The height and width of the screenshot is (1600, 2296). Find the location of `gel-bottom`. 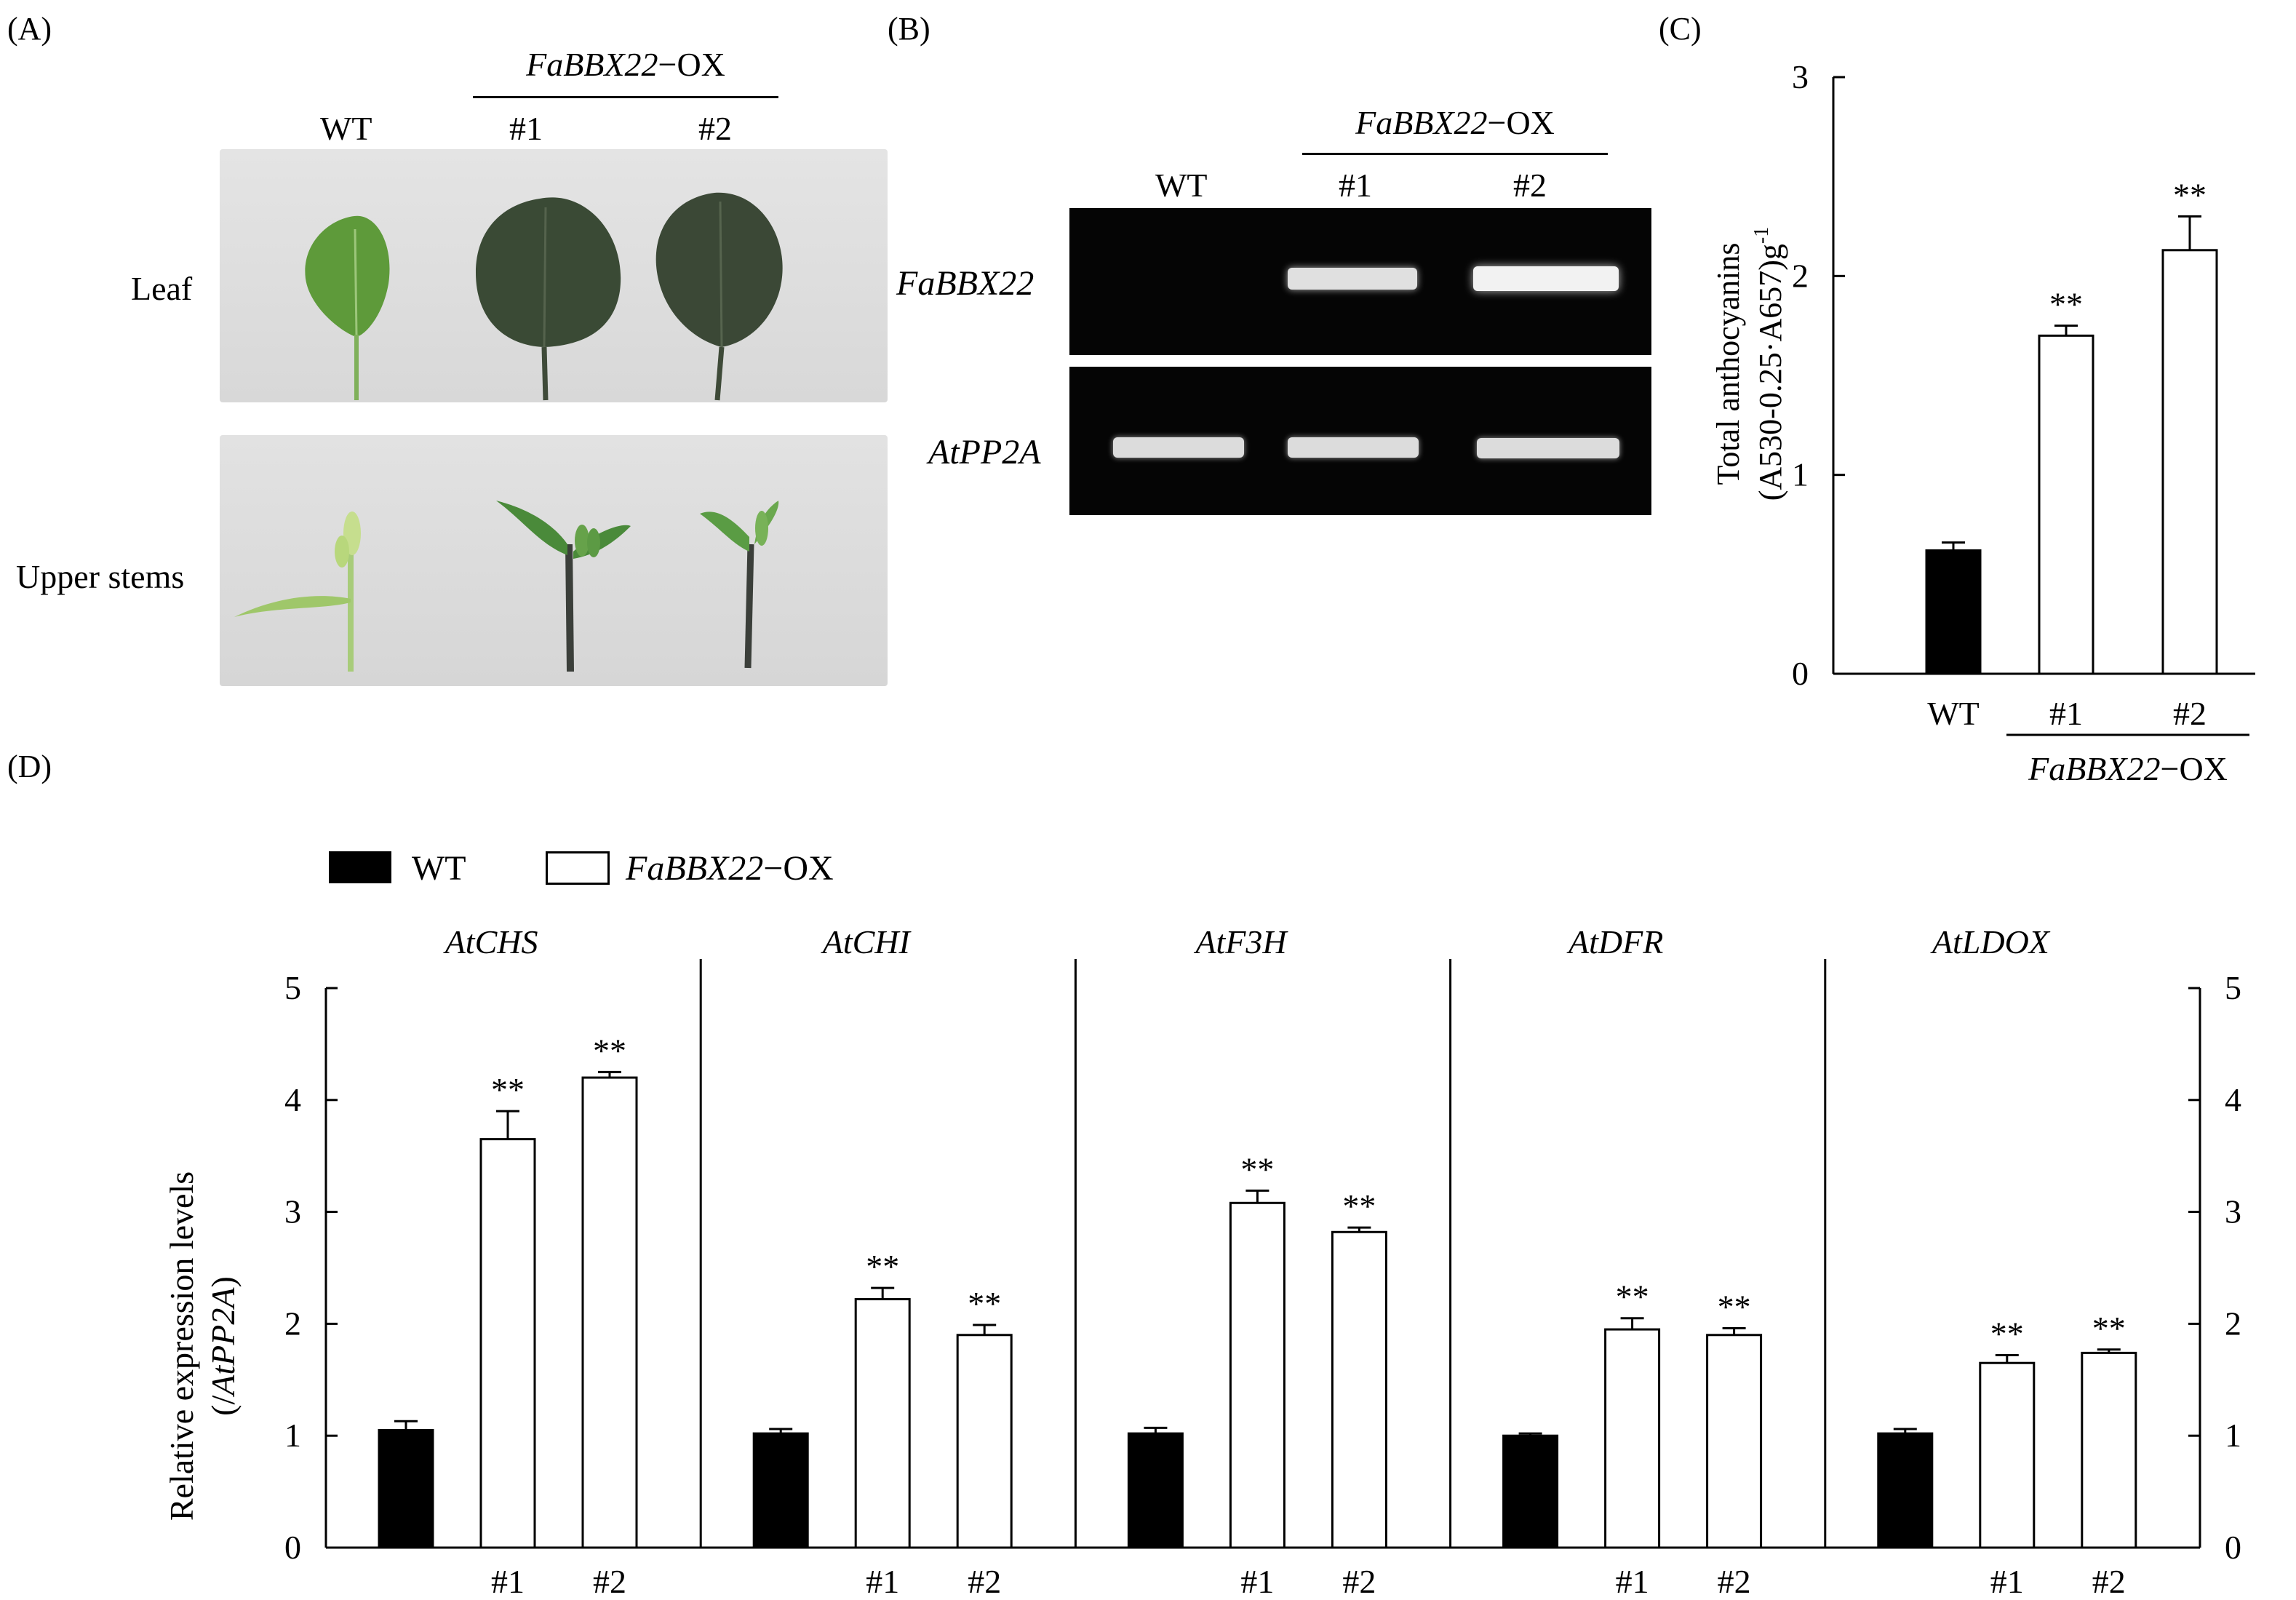

gel-bottom is located at coordinates (1360, 441).